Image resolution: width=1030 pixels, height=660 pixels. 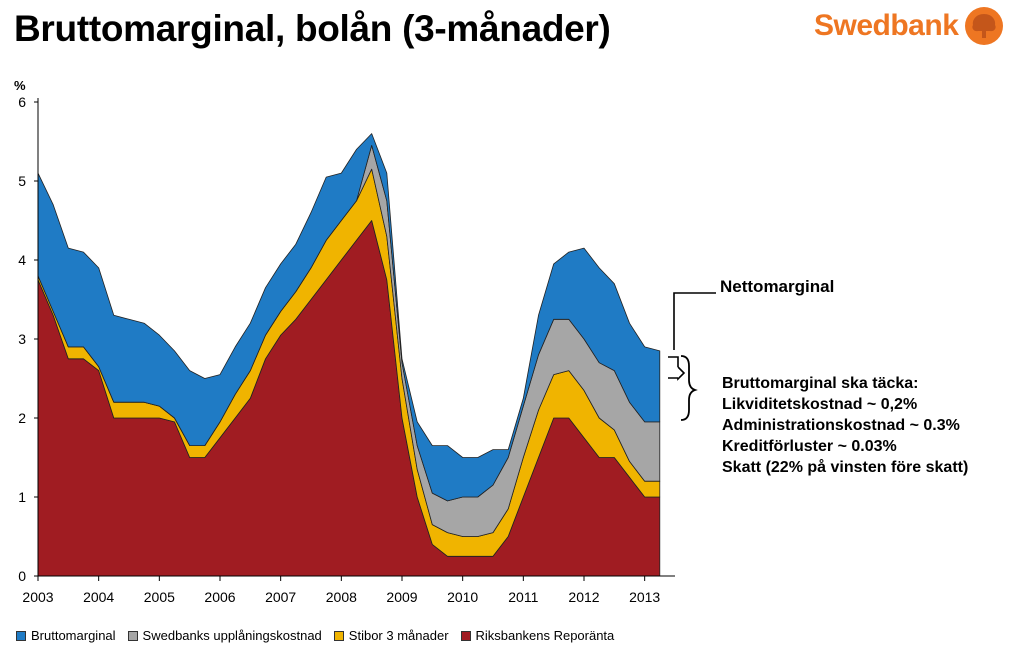 What do you see at coordinates (820, 383) in the screenshot?
I see `gross-note-line: Bruttomarginal ska täcka:` at bounding box center [820, 383].